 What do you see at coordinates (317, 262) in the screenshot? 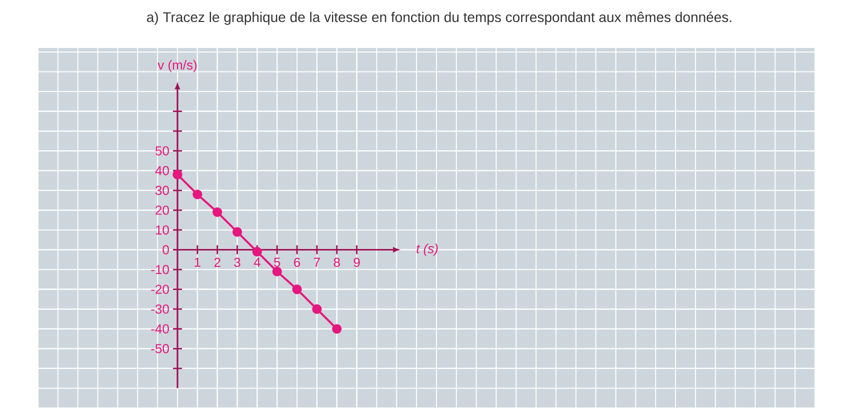
I see `x-tick-label: 7` at bounding box center [317, 262].